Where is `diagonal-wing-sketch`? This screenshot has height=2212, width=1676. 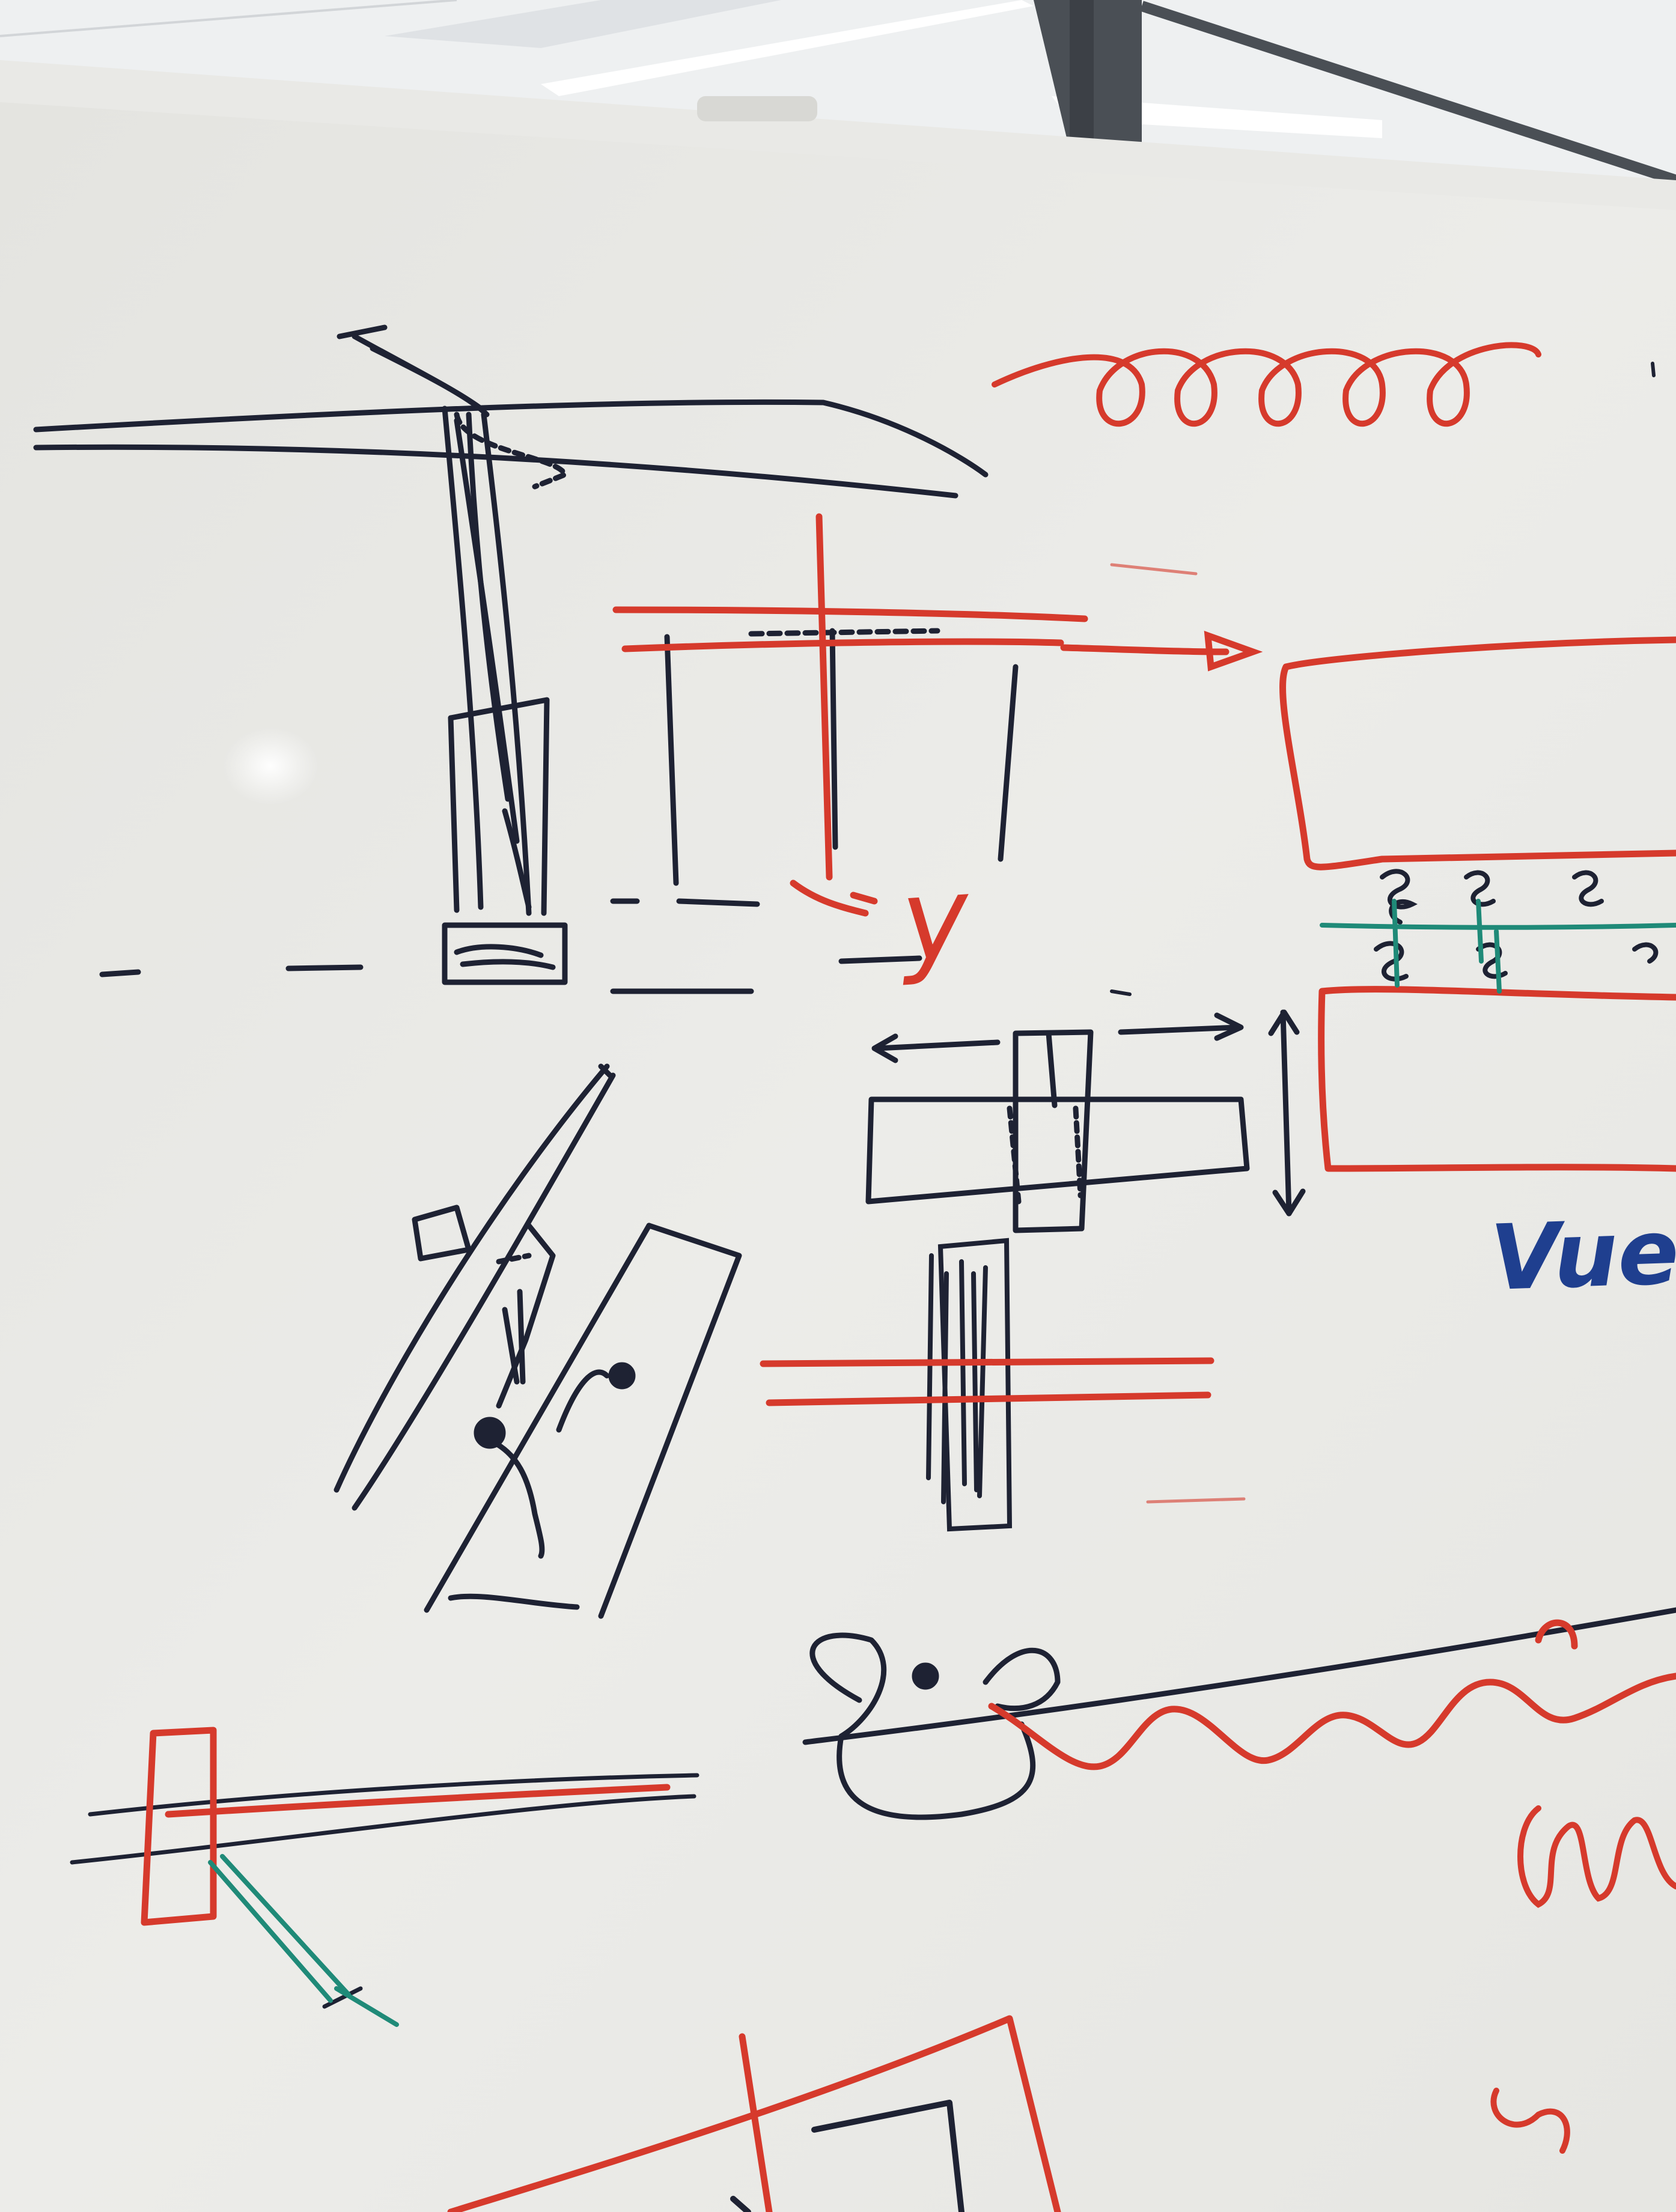 diagonal-wing-sketch is located at coordinates (475, 1287).